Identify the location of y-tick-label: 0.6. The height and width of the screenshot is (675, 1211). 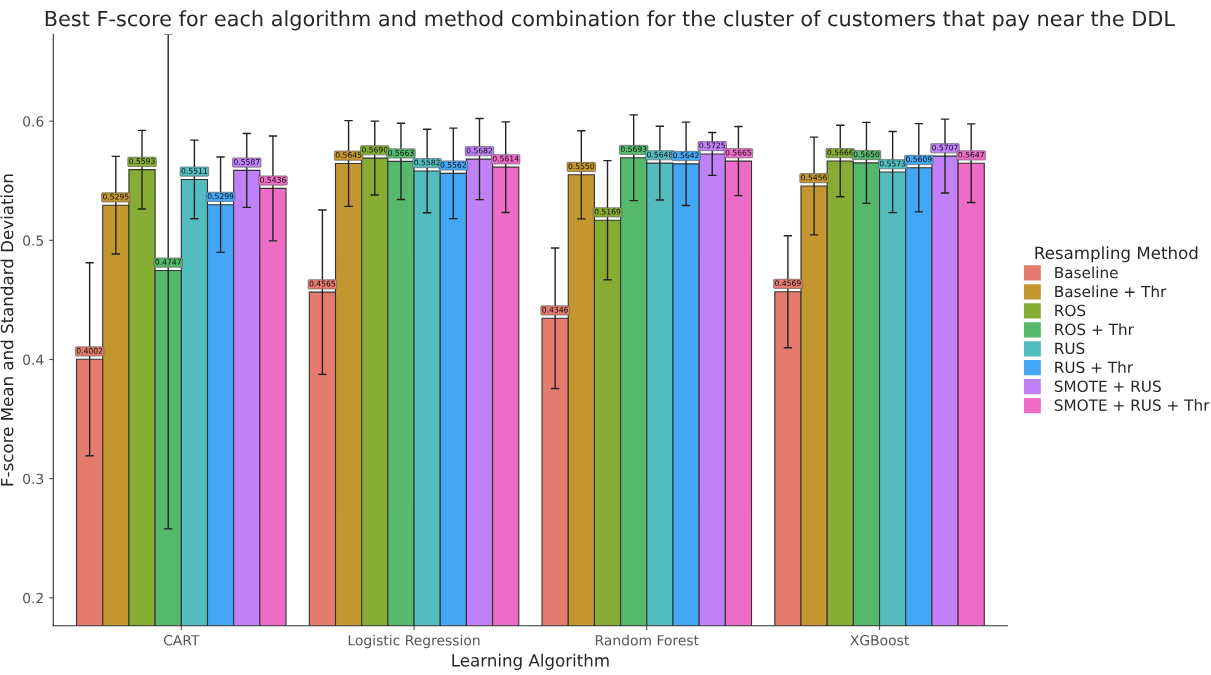
(33, 121).